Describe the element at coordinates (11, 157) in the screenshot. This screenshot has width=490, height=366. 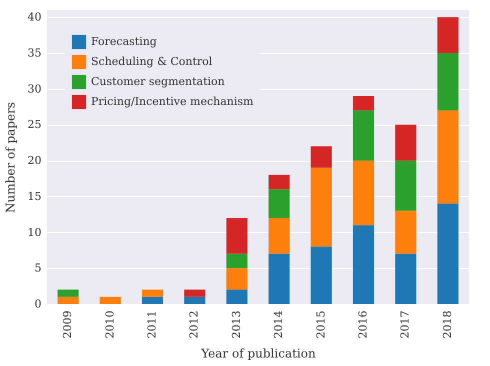
I see `y-axis-title: Number of papers` at that location.